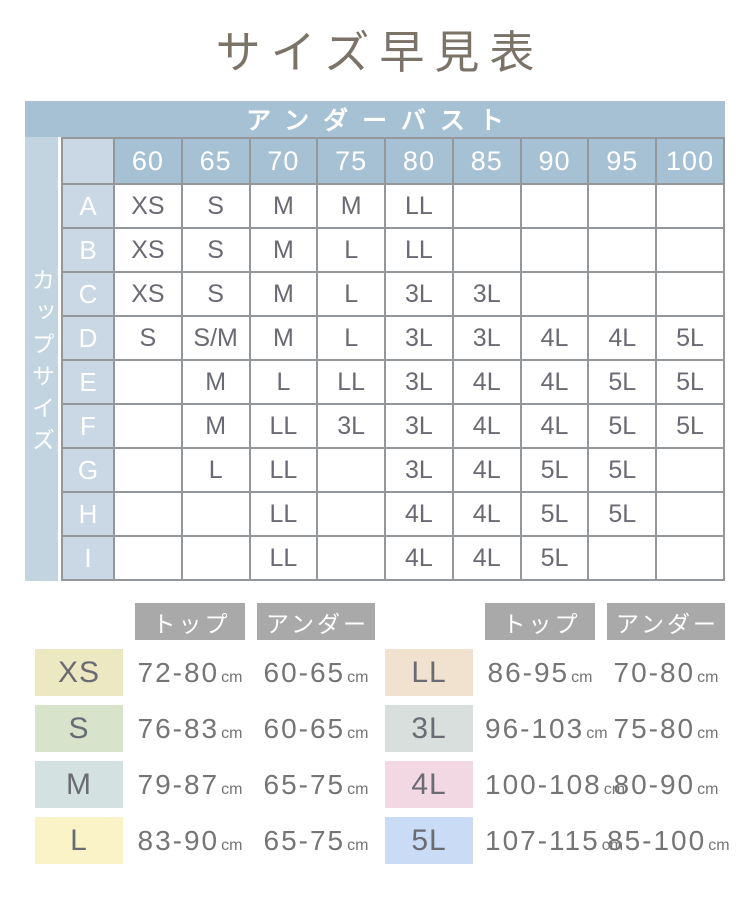  What do you see at coordinates (88, 250) in the screenshot?
I see `cup-row-header: B` at bounding box center [88, 250].